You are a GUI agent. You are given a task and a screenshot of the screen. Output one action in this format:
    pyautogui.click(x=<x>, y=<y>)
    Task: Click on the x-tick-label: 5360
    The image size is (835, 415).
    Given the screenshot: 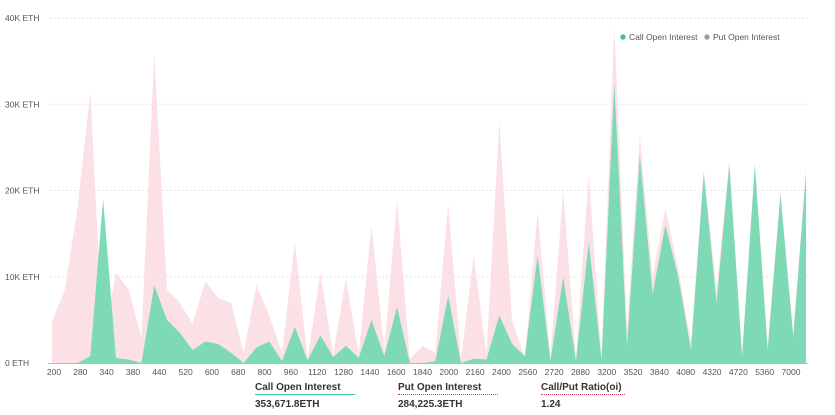 What is the action you would take?
    pyautogui.click(x=764, y=372)
    